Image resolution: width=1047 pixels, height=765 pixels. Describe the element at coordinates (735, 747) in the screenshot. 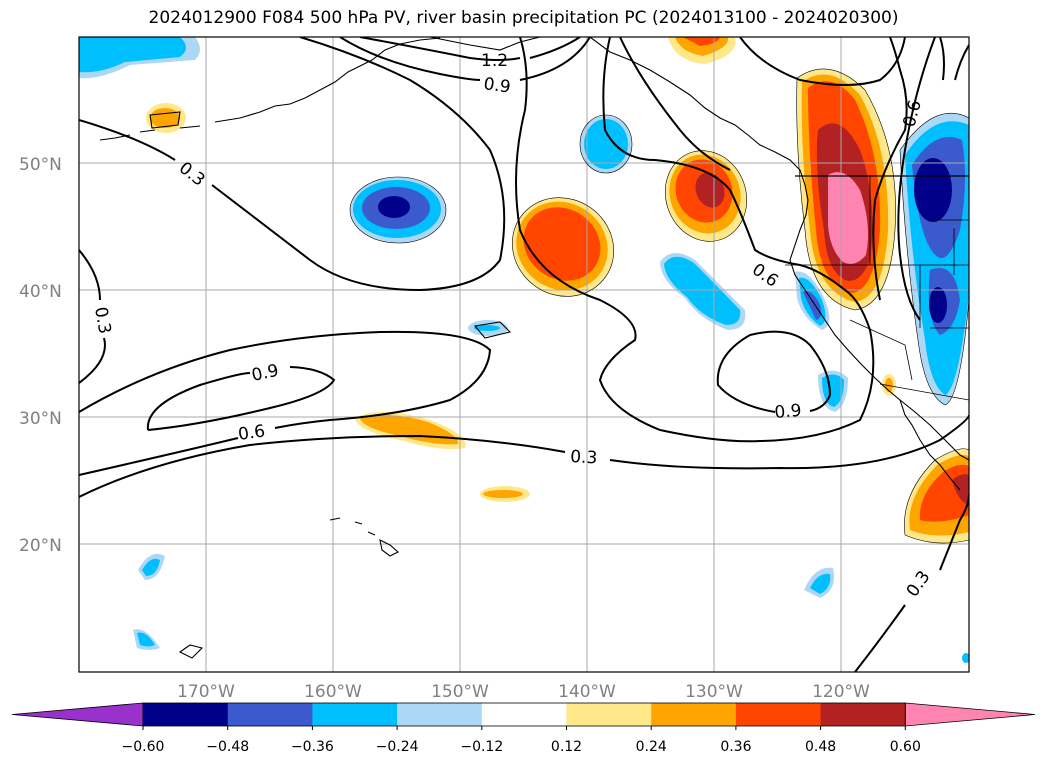

I see `colorbar-tick-label: 0.36` at that location.